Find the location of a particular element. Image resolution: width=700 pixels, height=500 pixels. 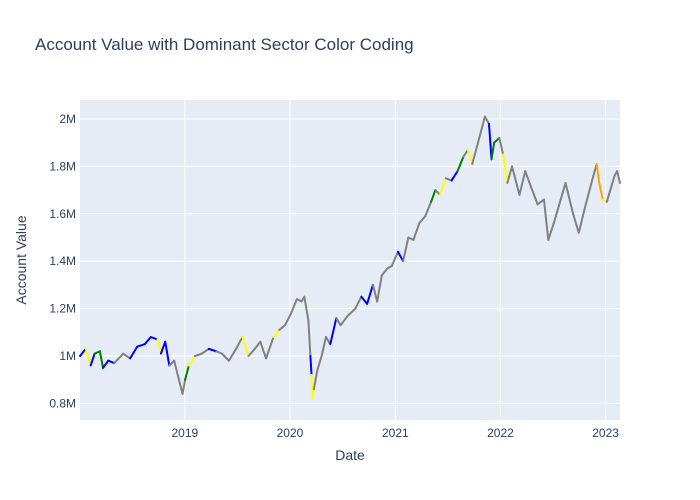

y-tick-label: 1M is located at coordinates (67, 356).